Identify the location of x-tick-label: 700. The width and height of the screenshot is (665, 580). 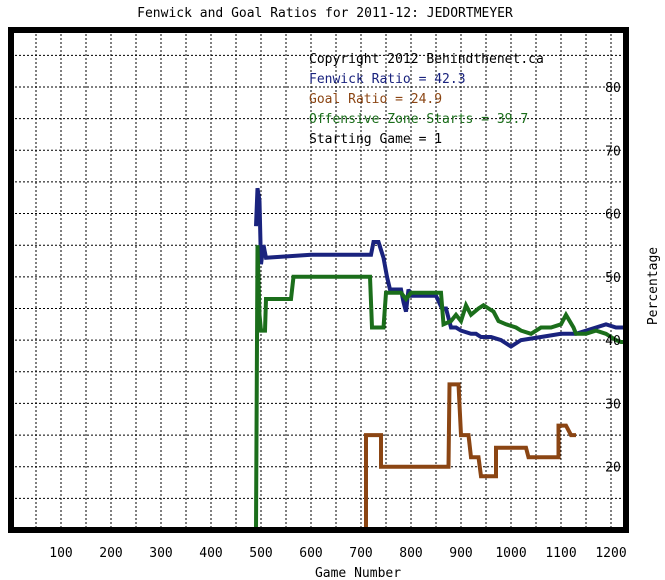
(360, 553).